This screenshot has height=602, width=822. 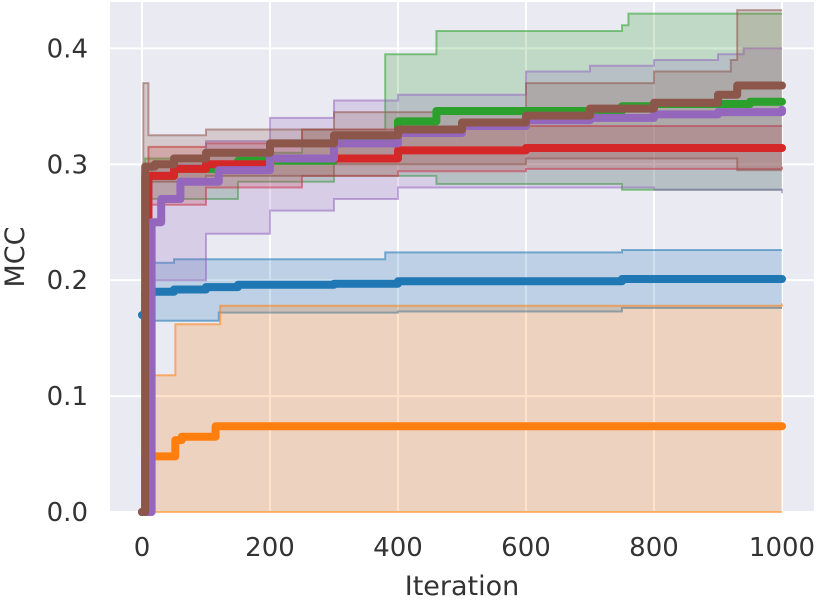 What do you see at coordinates (526, 548) in the screenshot?
I see `x-tick-label: 600` at bounding box center [526, 548].